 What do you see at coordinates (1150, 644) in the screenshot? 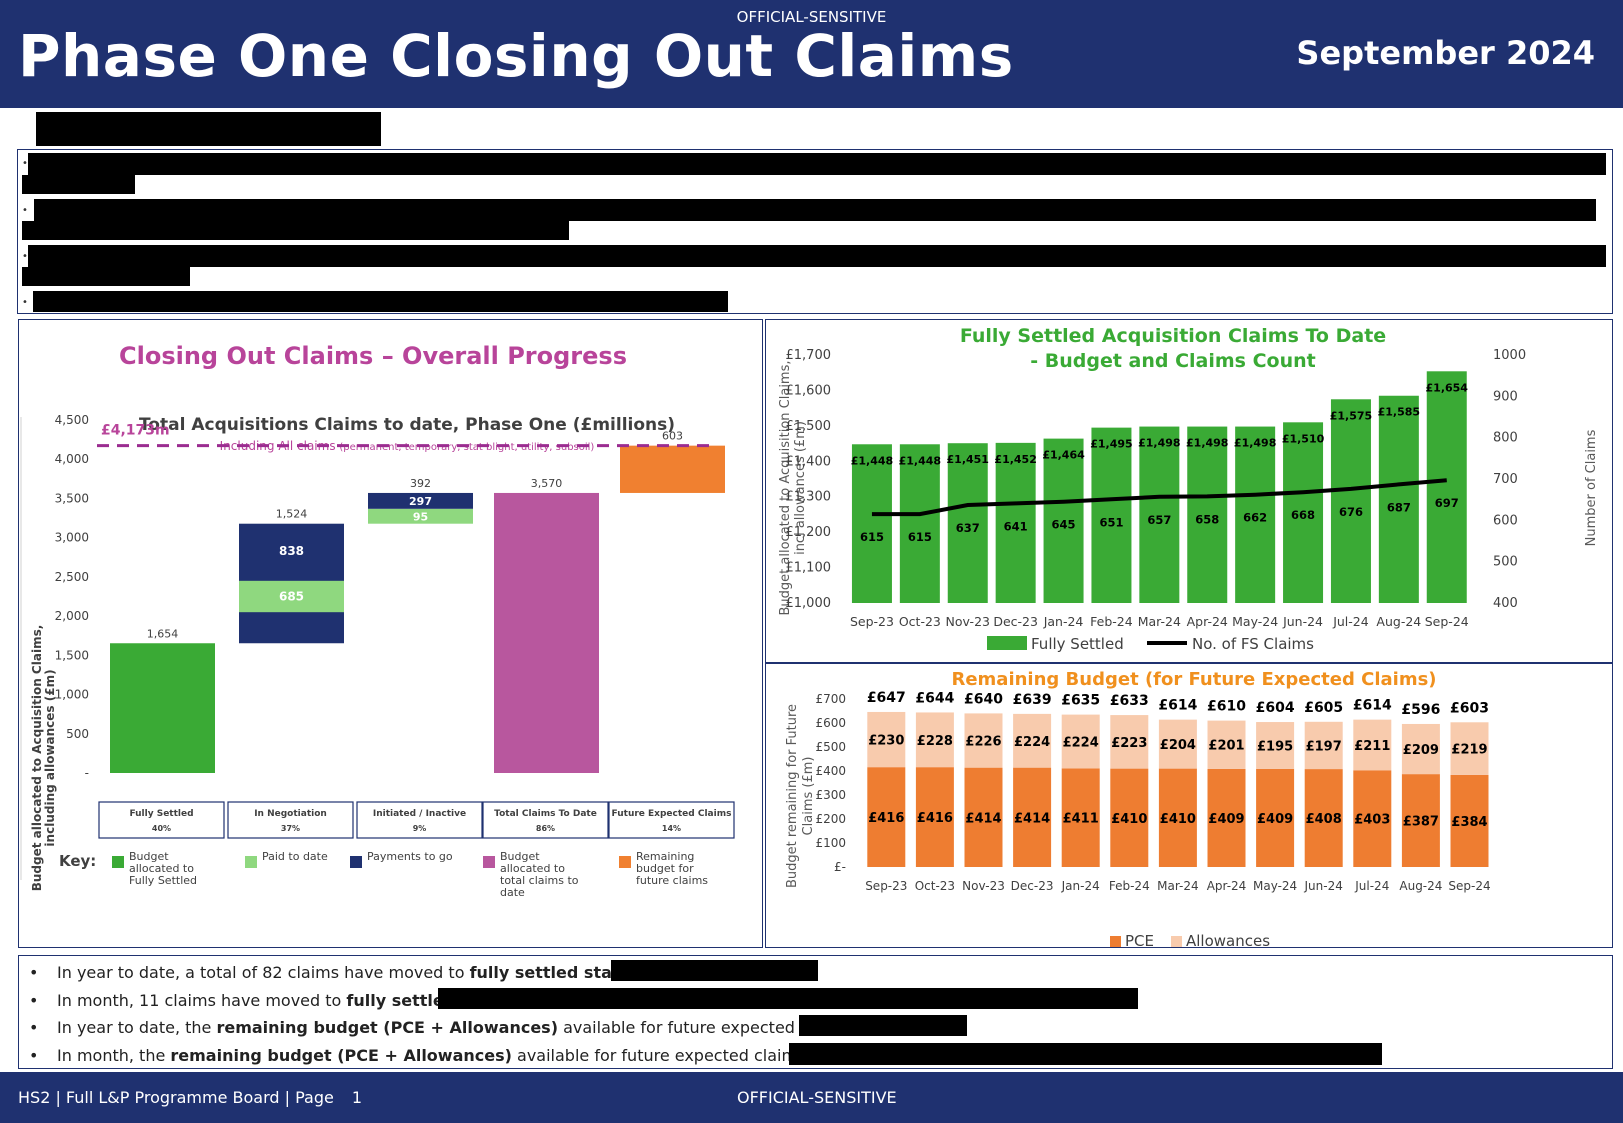
I see `fs-legend: Fully Settled No. of FS Claims` at bounding box center [1150, 644].